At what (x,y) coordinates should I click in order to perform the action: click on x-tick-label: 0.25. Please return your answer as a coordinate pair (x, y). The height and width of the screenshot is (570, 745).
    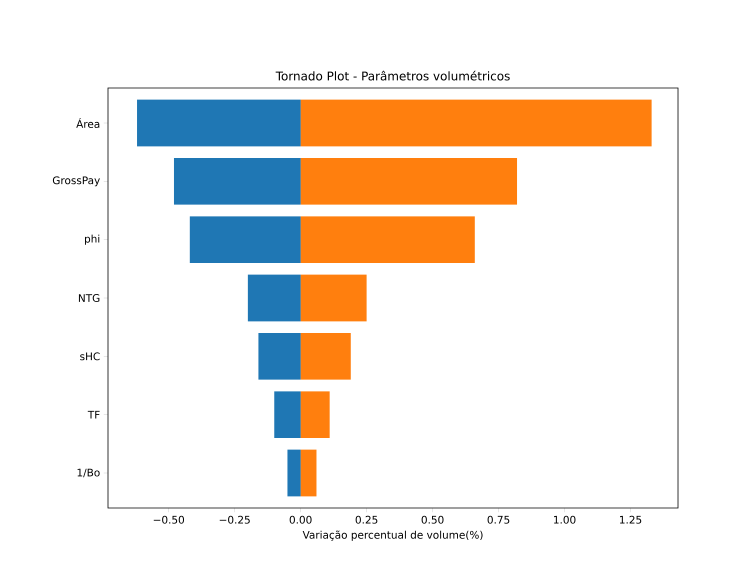
    Looking at the image, I should click on (367, 520).